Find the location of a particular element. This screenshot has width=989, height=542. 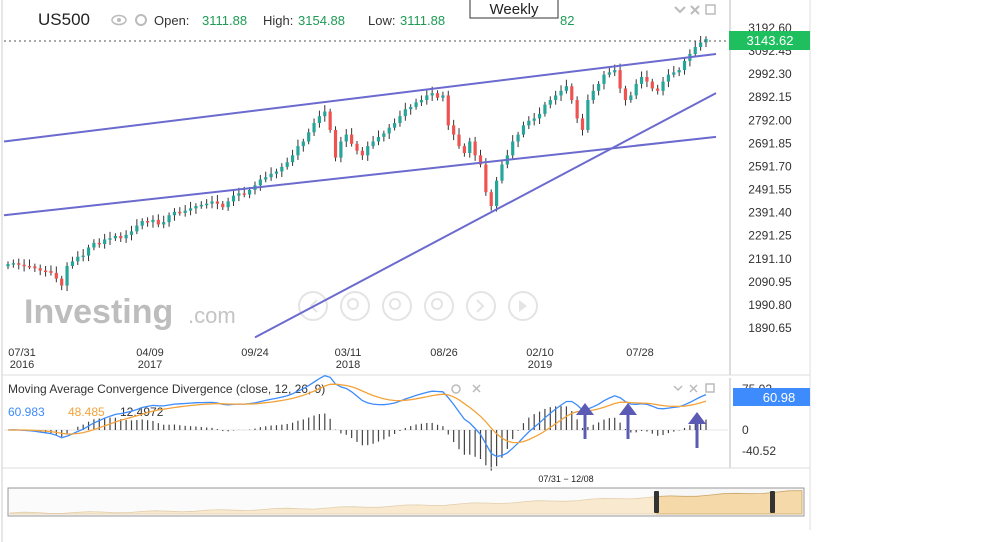

reset-icon is located at coordinates (439, 306).